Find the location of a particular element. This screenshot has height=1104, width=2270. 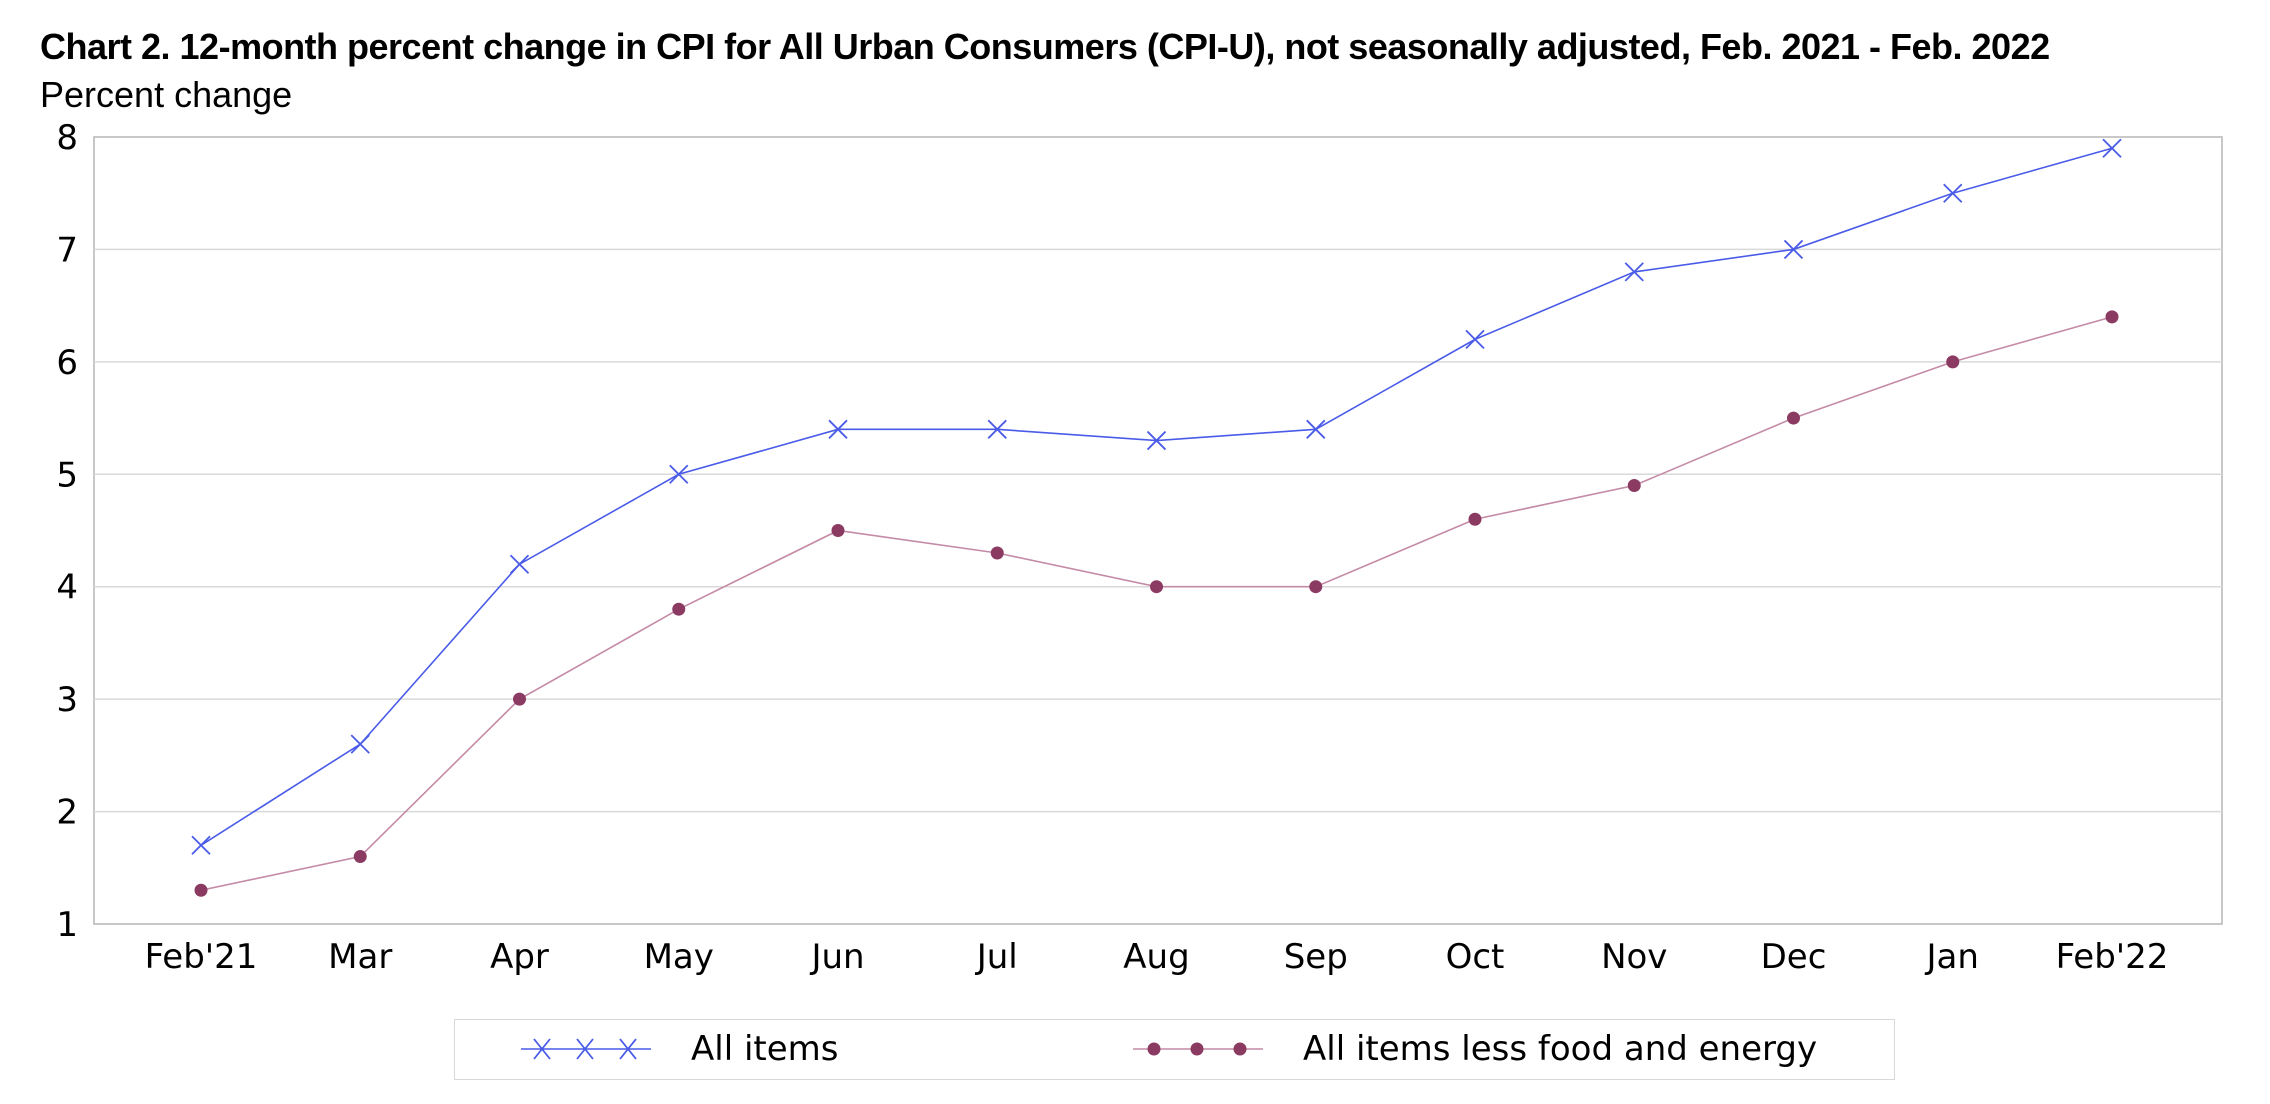

y-tick-label: 5 is located at coordinates (67, 475).